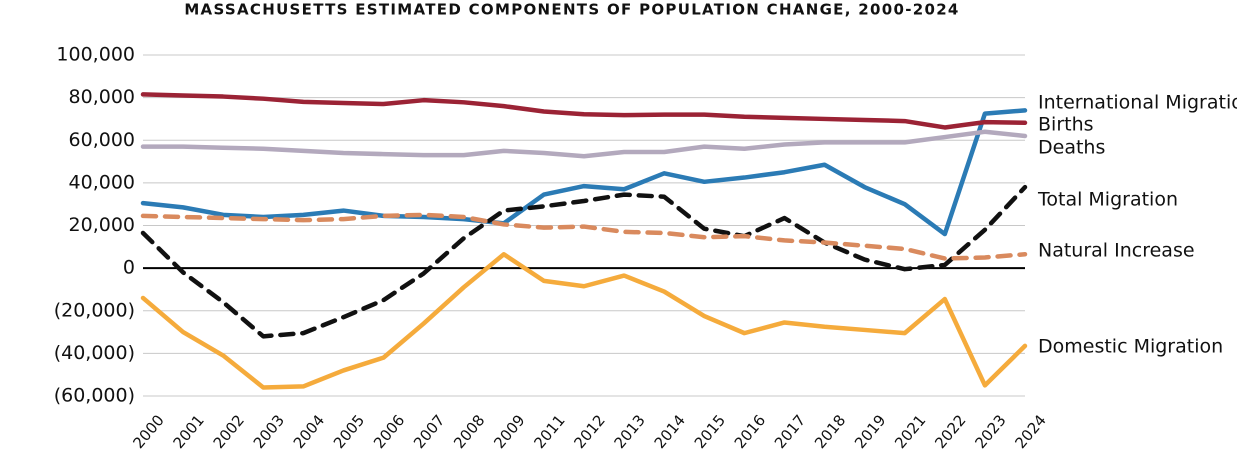  Describe the element at coordinates (349, 431) in the screenshot. I see `x-tick-label: 2005` at that location.